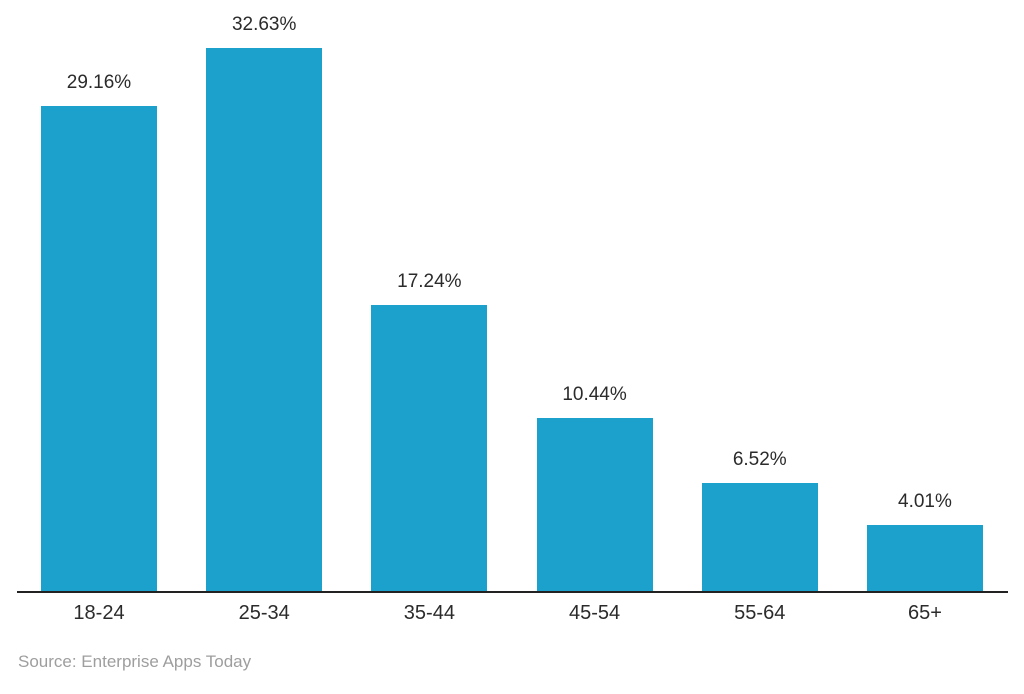 The image size is (1024, 694). What do you see at coordinates (429, 281) in the screenshot?
I see `bar-value-label: 17.24%` at bounding box center [429, 281].